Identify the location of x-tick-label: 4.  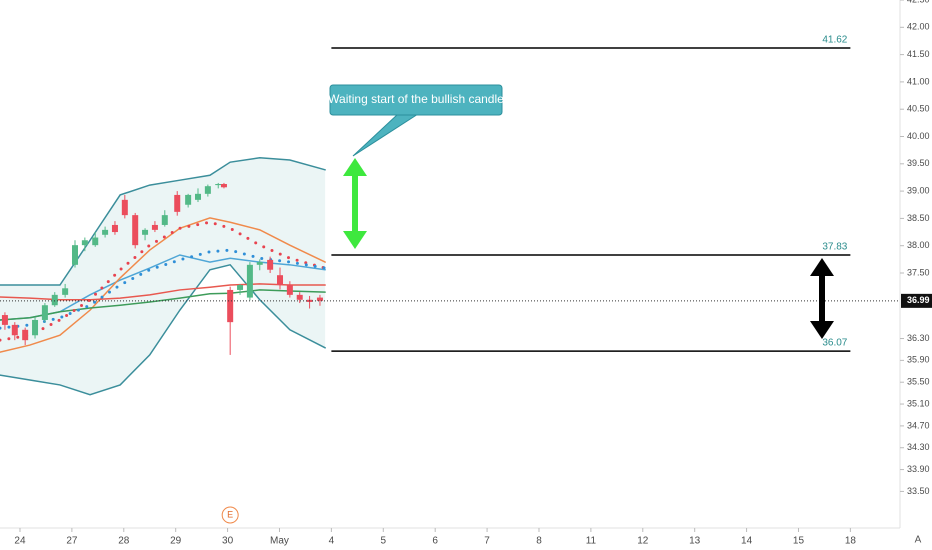
(332, 541).